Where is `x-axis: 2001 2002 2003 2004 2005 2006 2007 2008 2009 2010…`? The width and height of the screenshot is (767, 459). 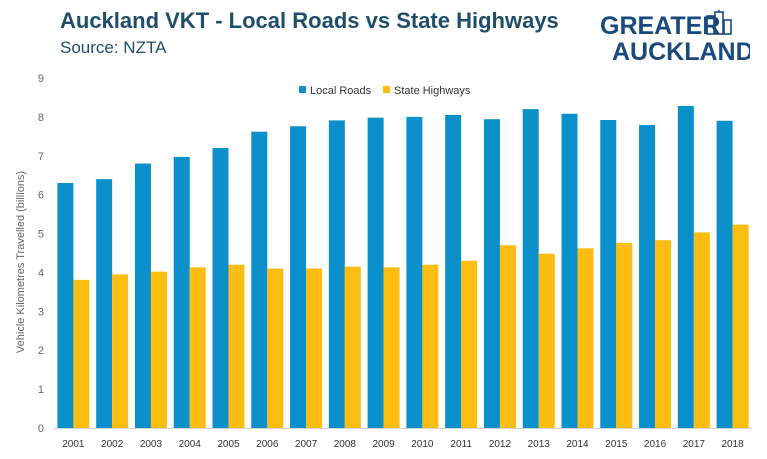 x-axis: 2001 2002 2003 2004 2005 2006 2007 2008 2009 2010… is located at coordinates (403, 439).